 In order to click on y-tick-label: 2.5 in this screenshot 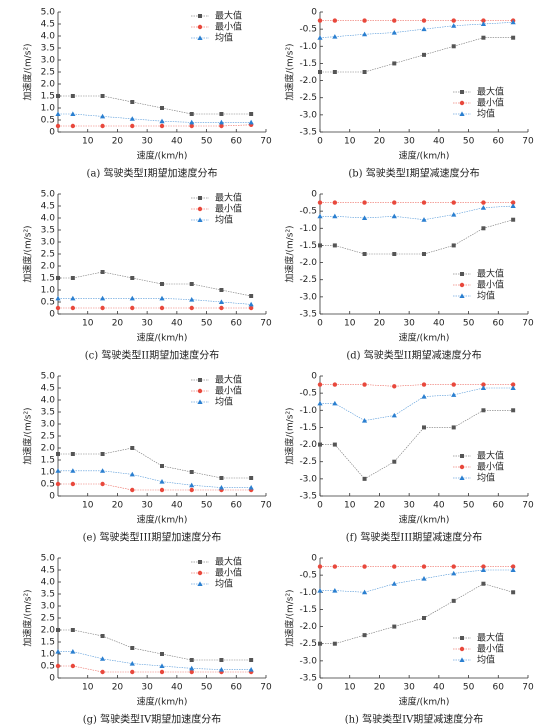, I will do `click(48, 73)`.